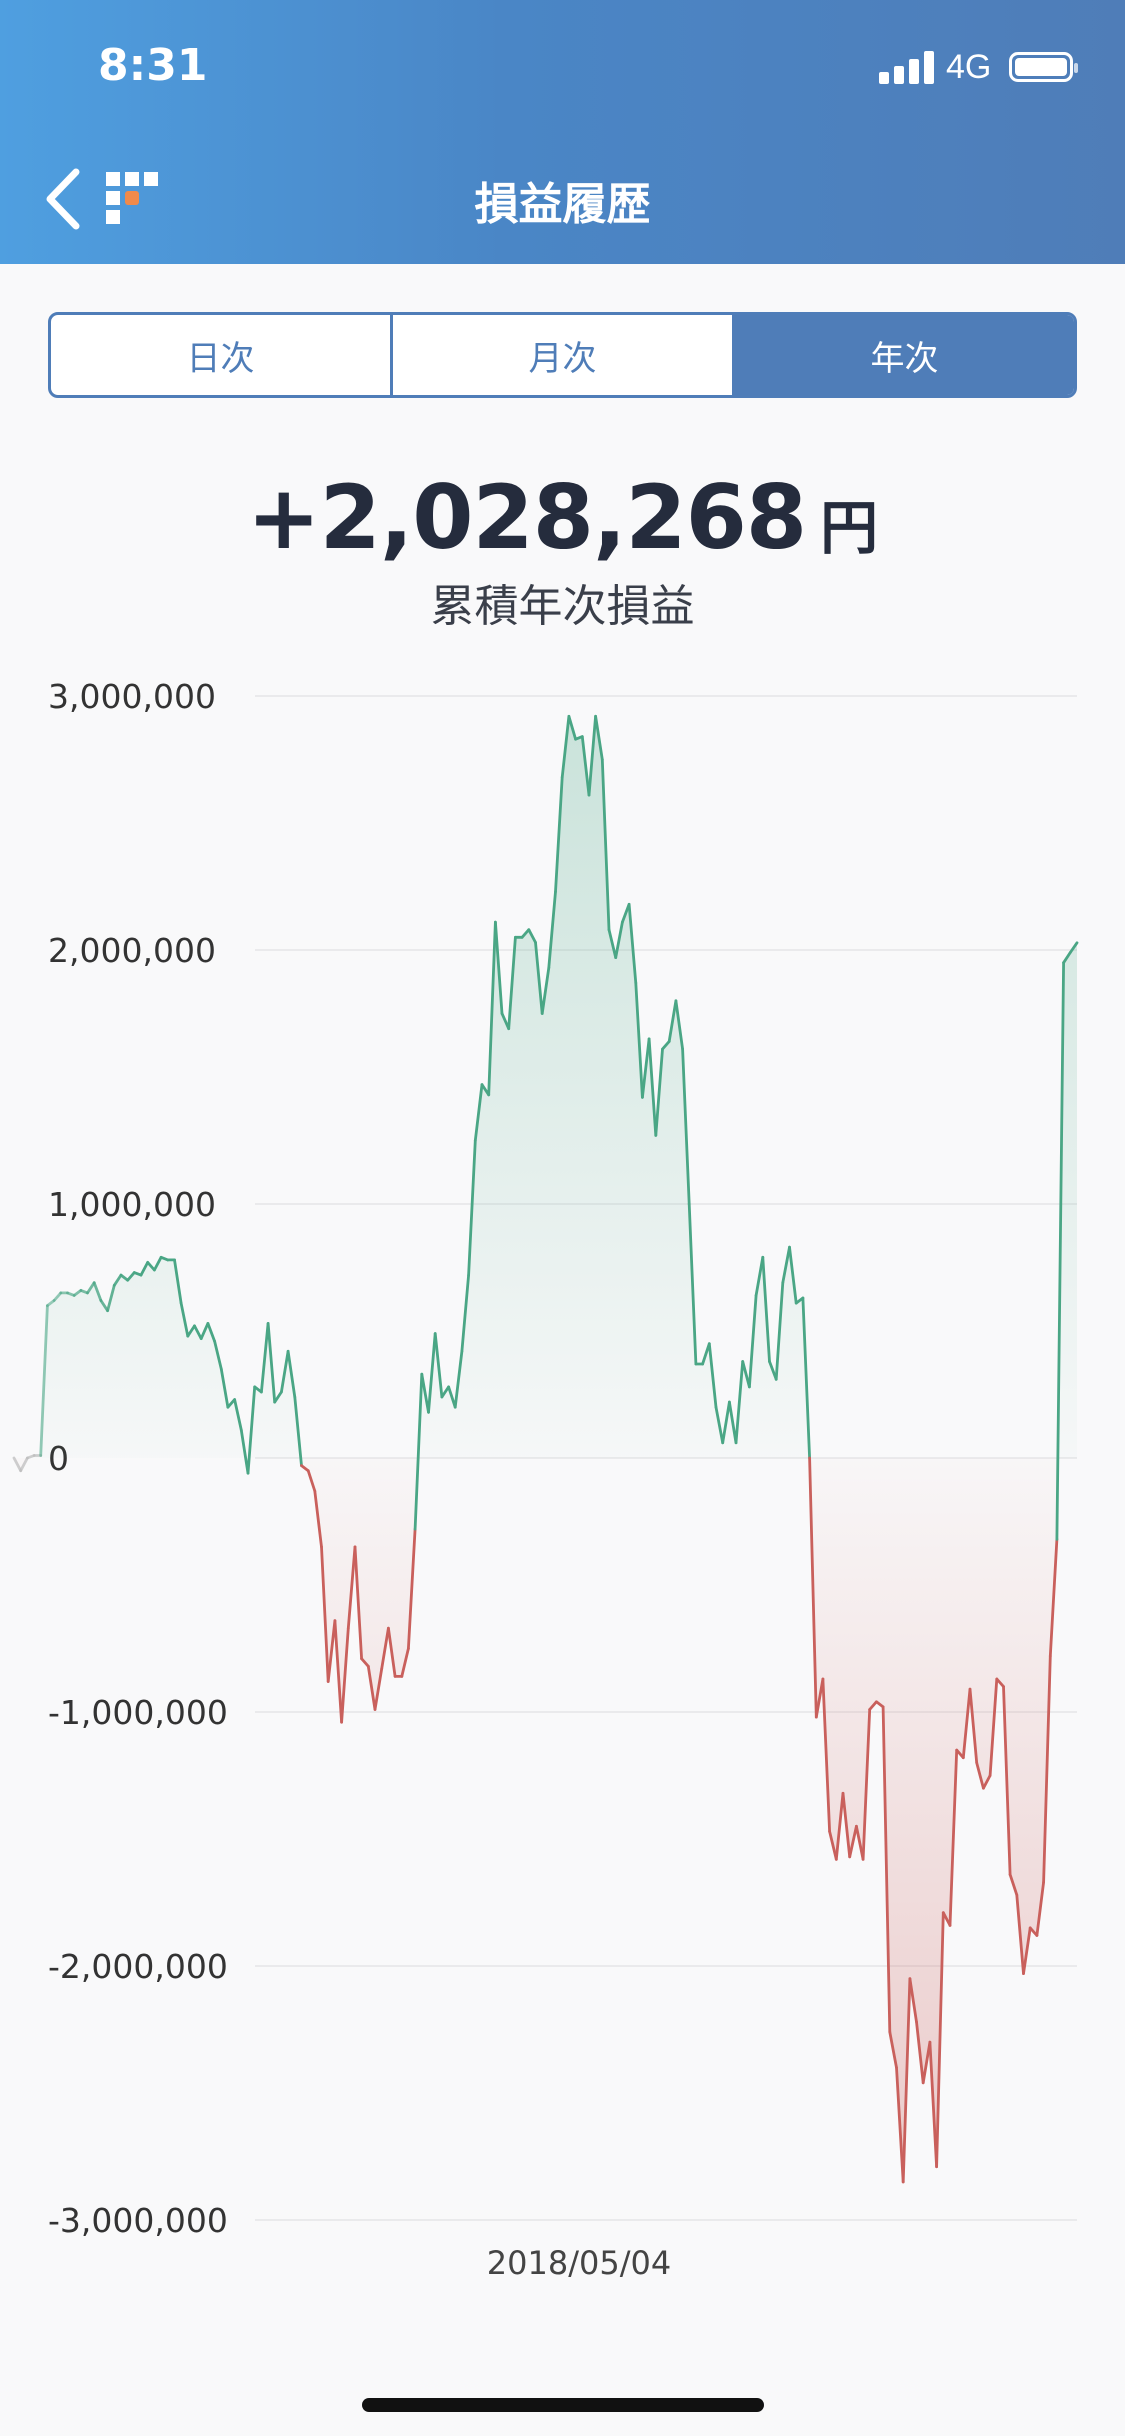 This screenshot has width=1125, height=2436. I want to click on y-tick-label: -2,000,000, so click(138, 1966).